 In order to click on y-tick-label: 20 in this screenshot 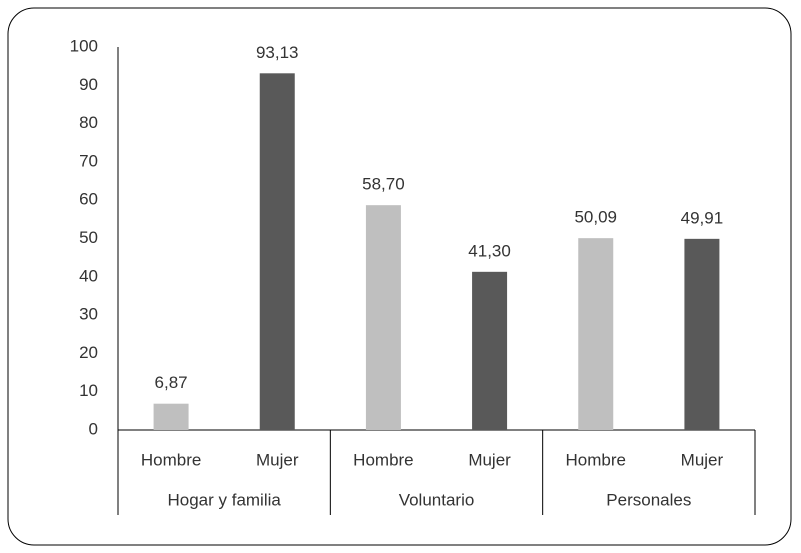, I will do `click(88, 352)`.